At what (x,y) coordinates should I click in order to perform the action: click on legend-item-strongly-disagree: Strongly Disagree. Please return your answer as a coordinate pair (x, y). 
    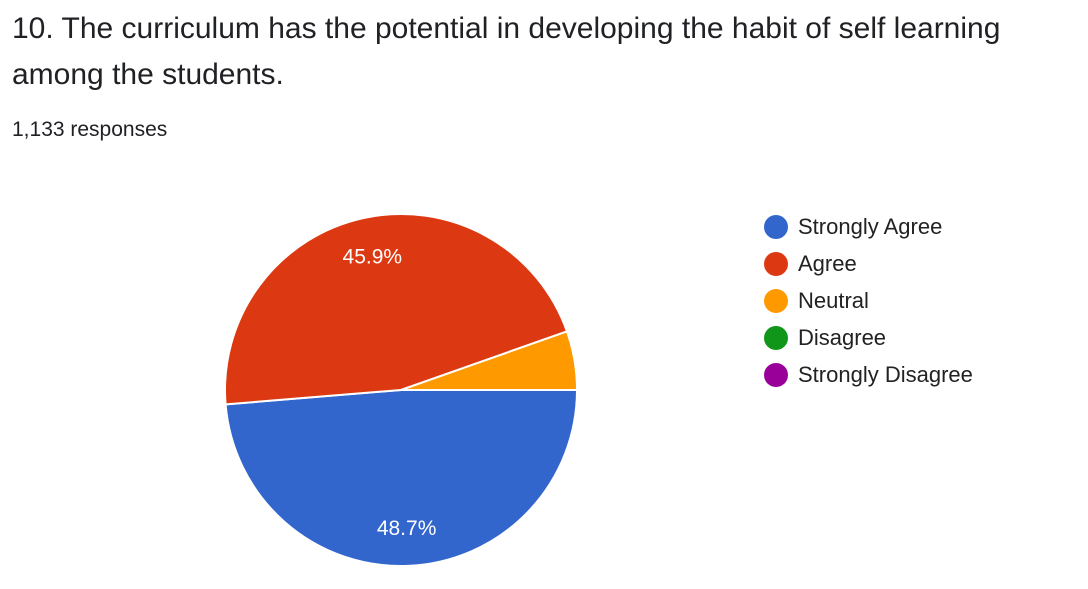
    Looking at the image, I should click on (868, 374).